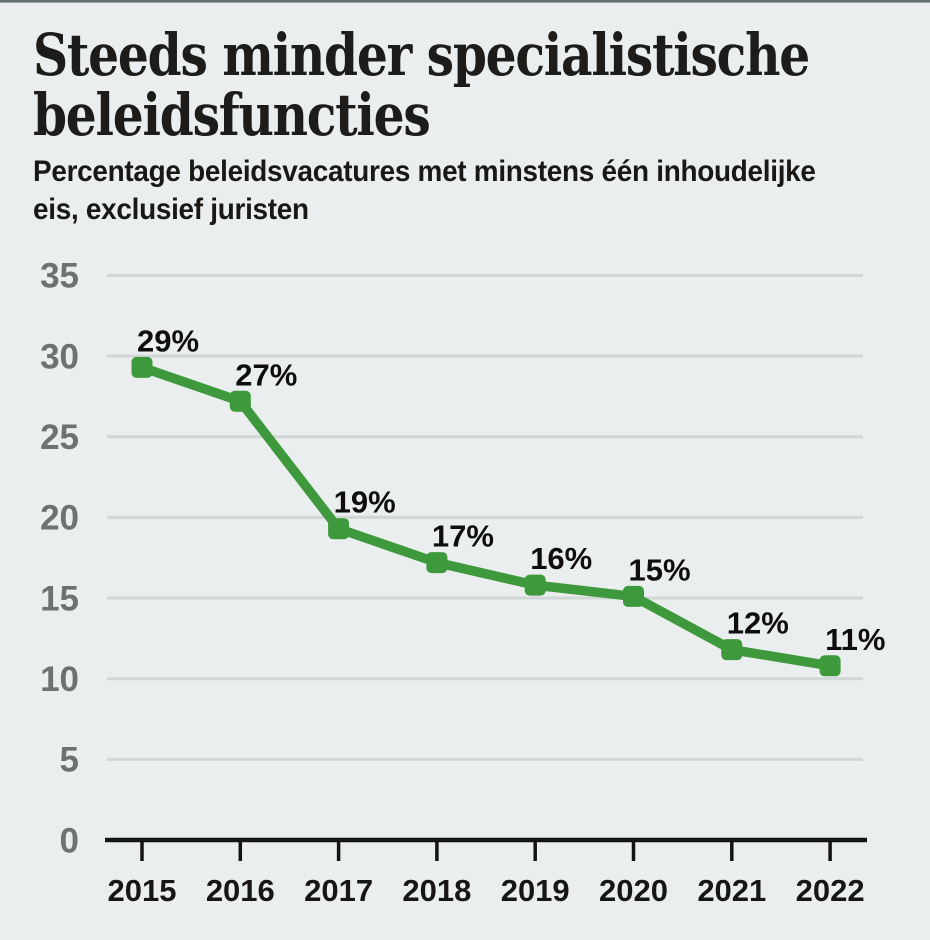 The height and width of the screenshot is (940, 930). I want to click on y-tick-label: 5, so click(69, 760).